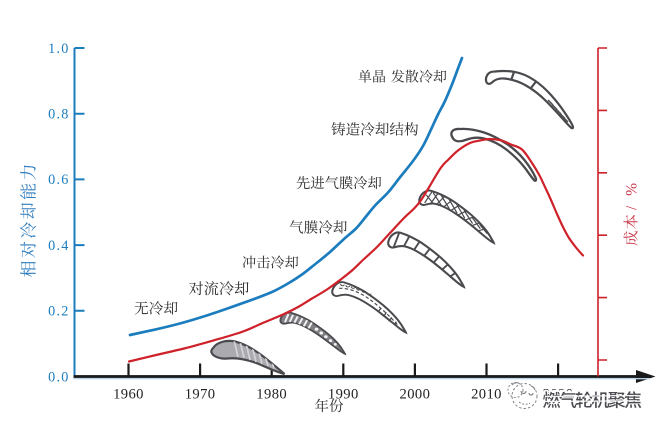  What do you see at coordinates (415, 394) in the screenshot?
I see `svg-text: 2000` at bounding box center [415, 394].